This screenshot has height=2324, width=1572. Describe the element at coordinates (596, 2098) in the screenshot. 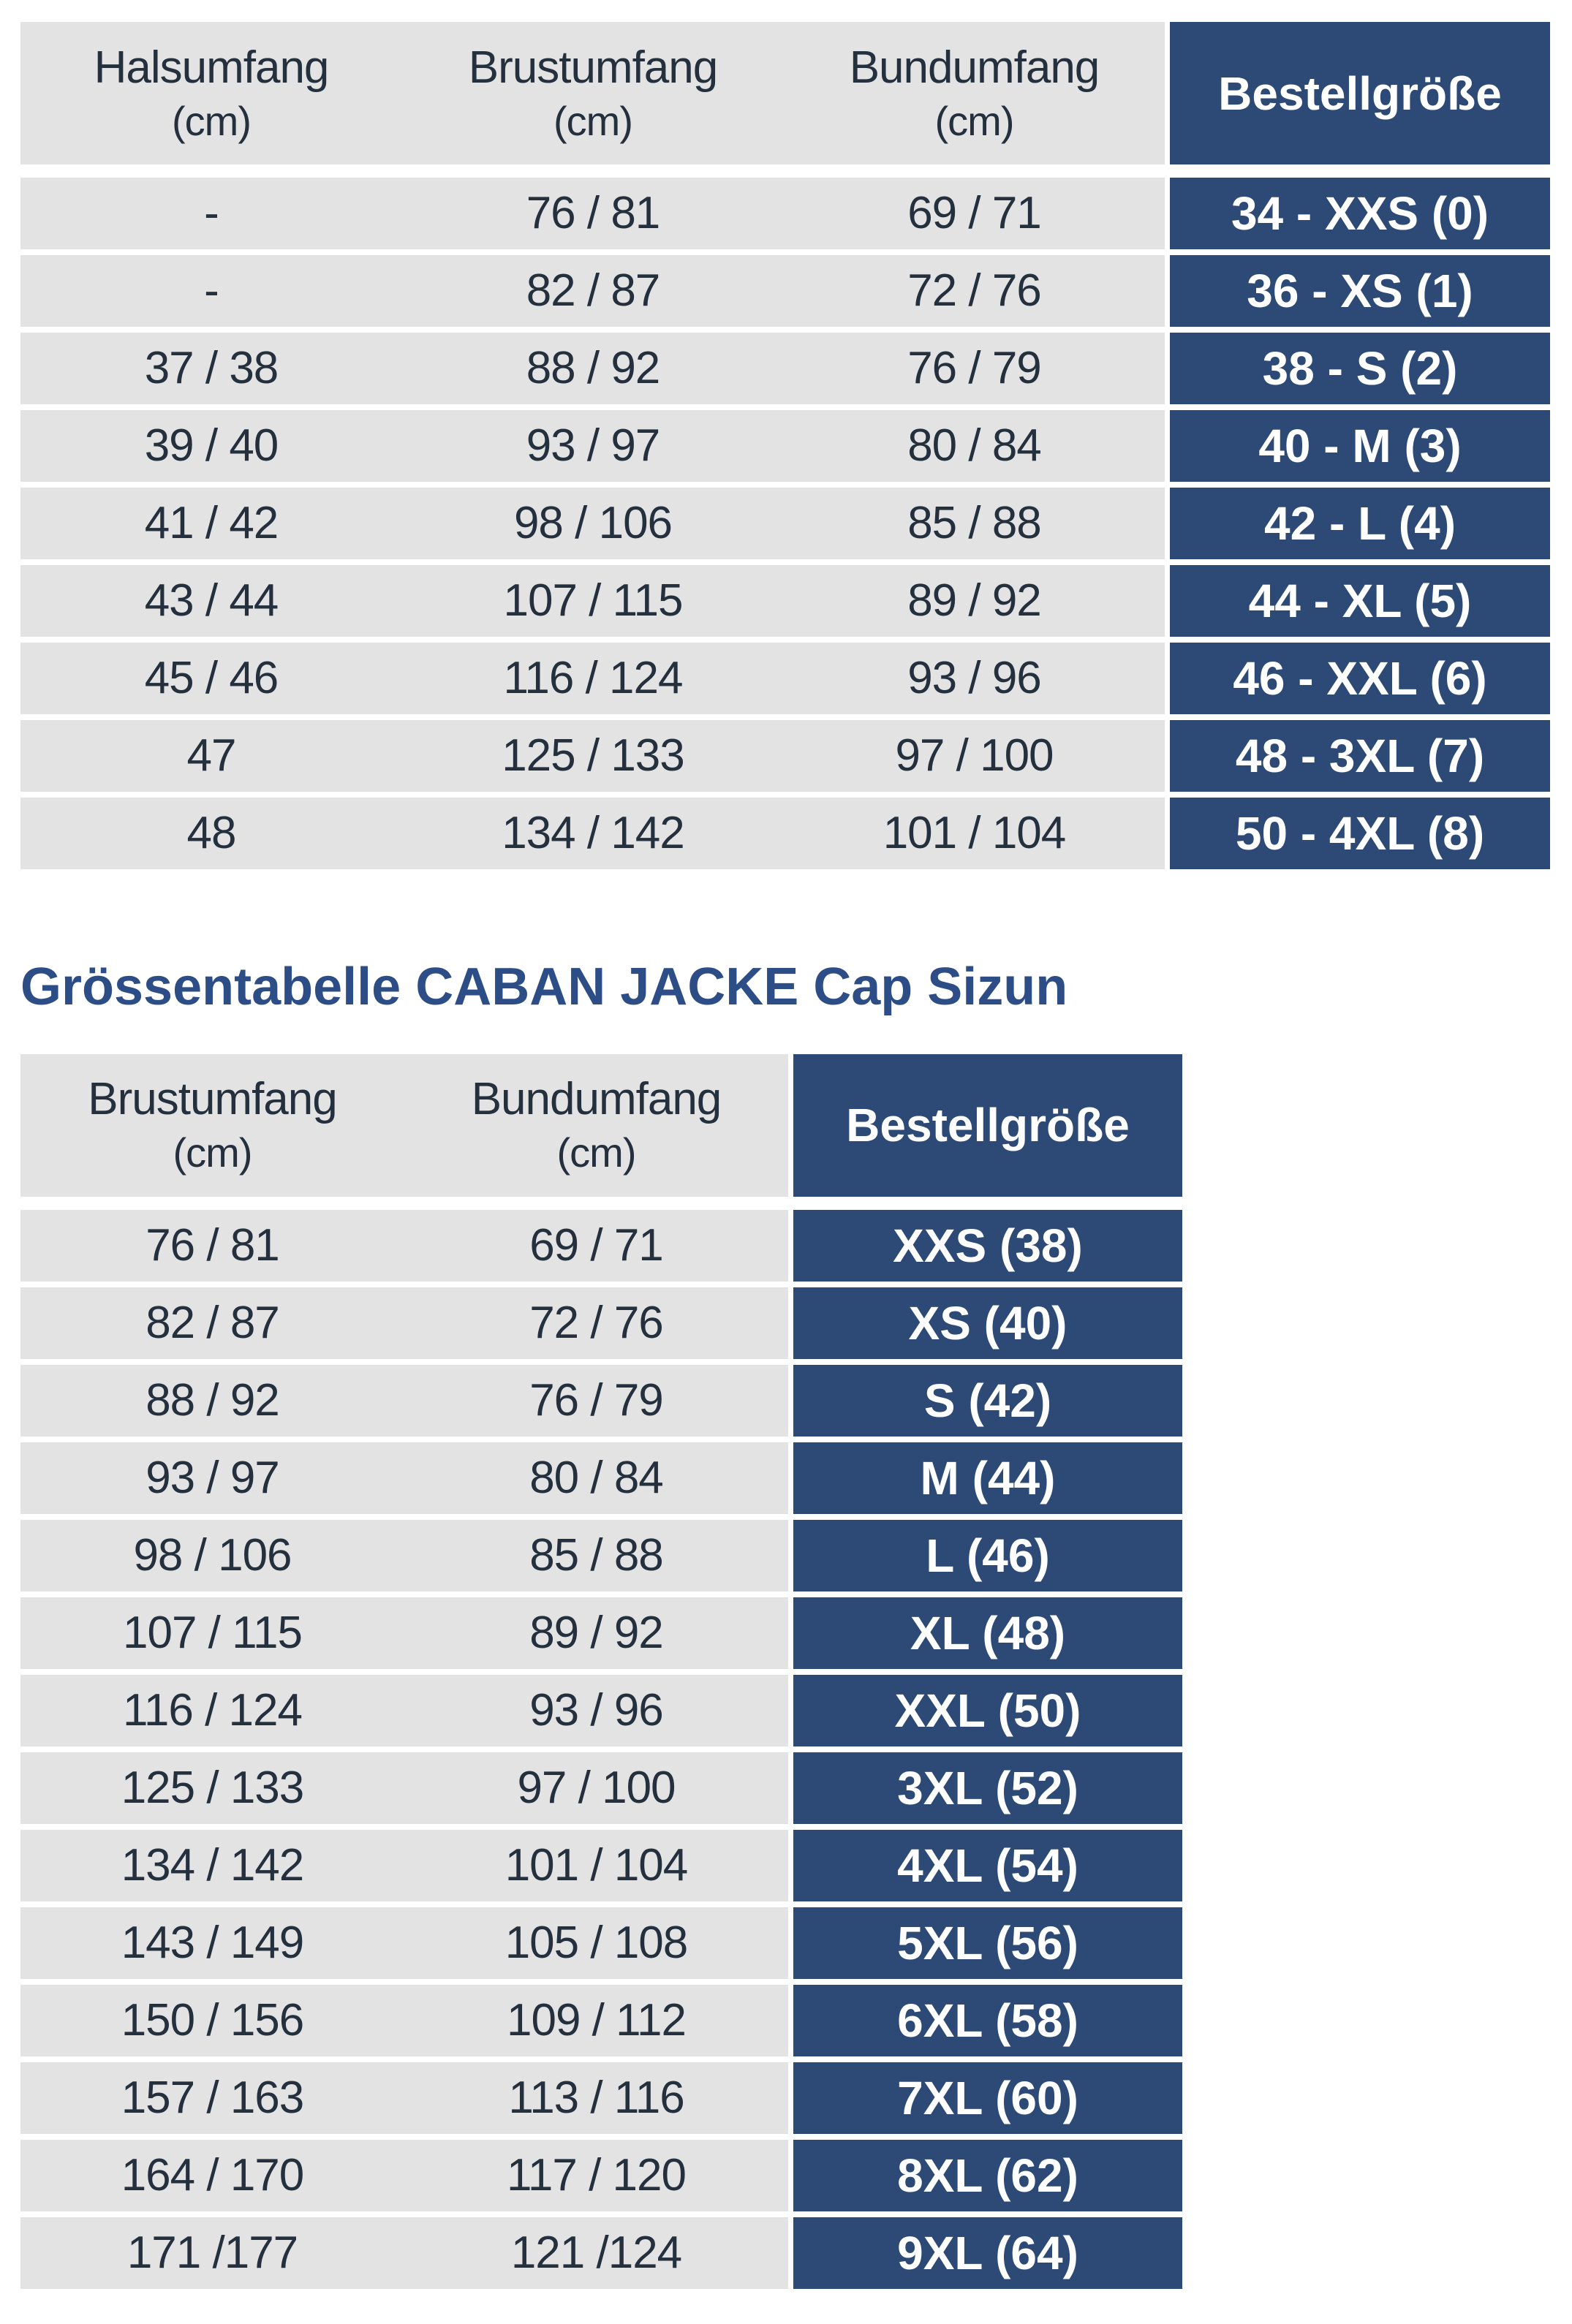

I see `measurement-cell: 113 / 116` at that location.